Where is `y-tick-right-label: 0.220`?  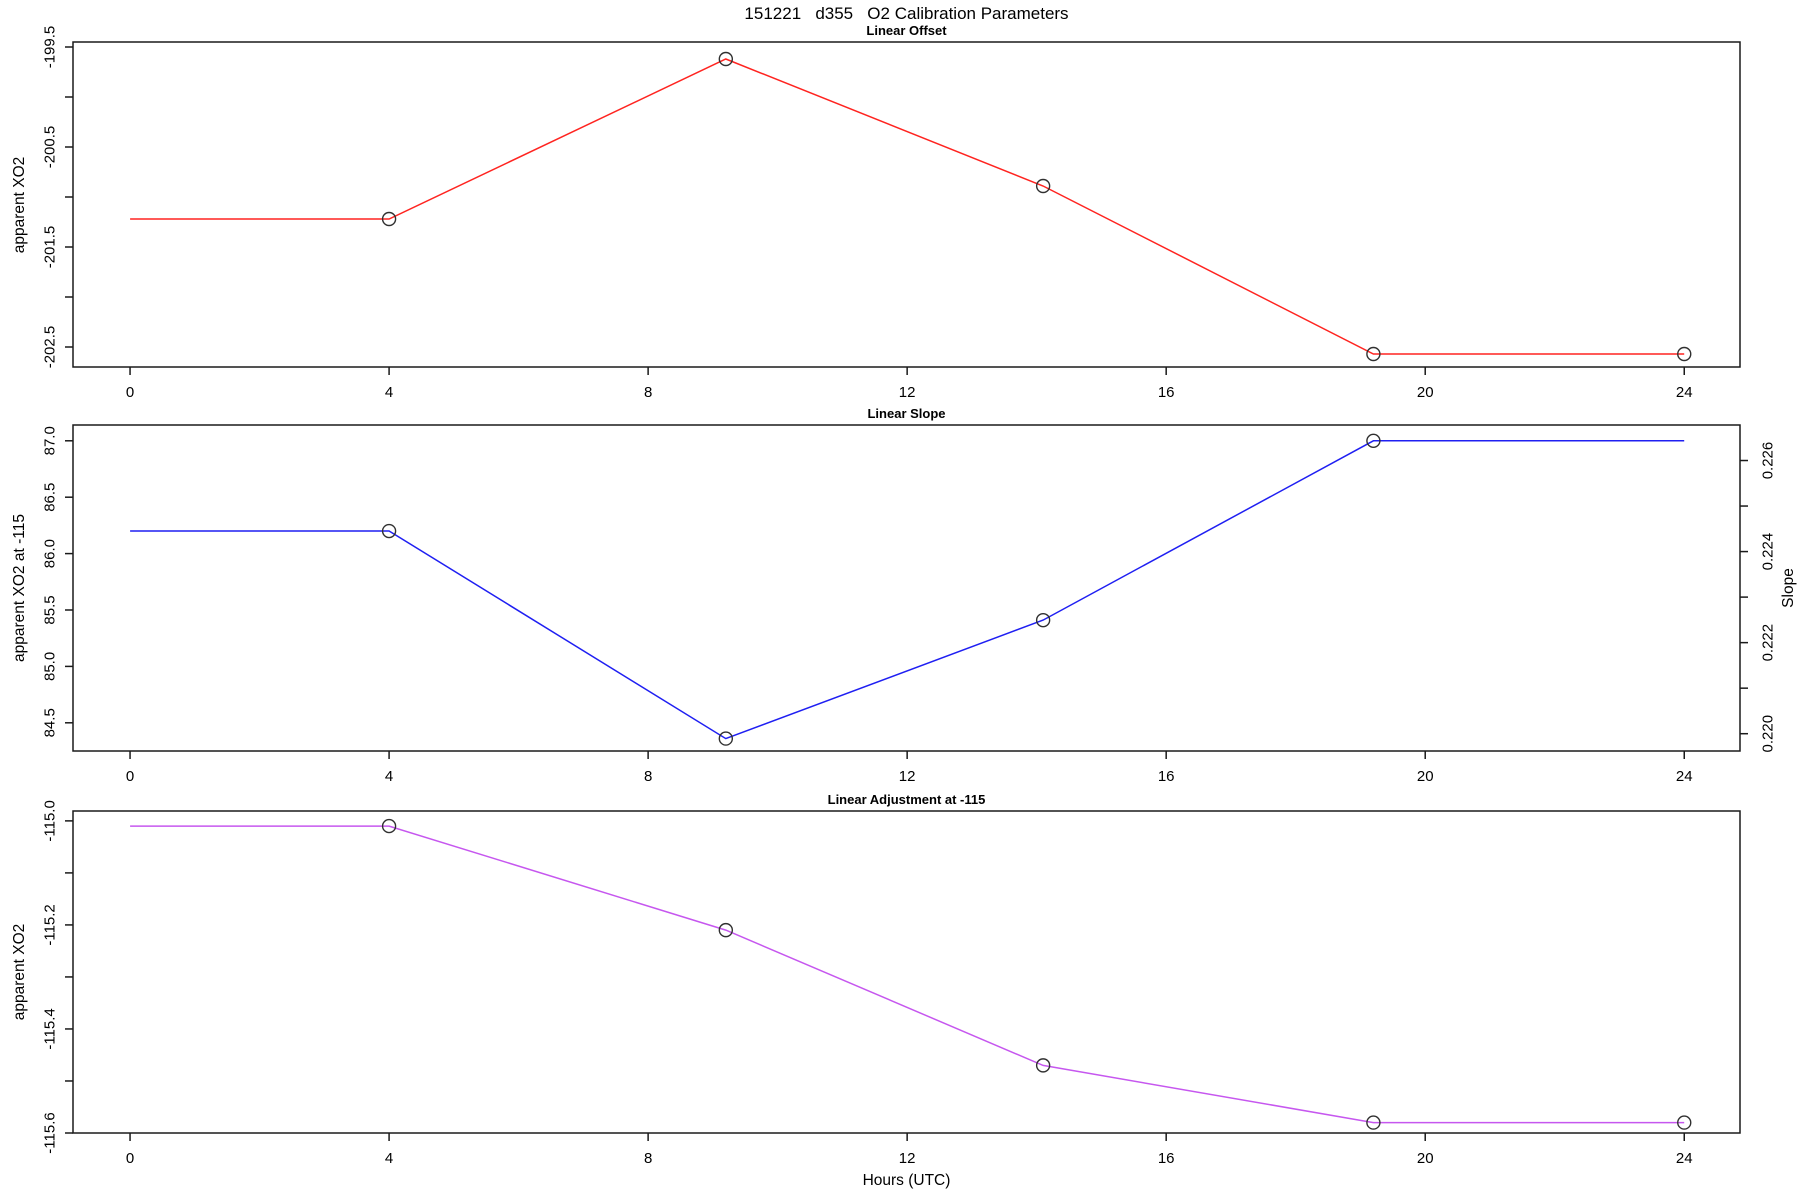 y-tick-right-label: 0.220 is located at coordinates (1767, 734).